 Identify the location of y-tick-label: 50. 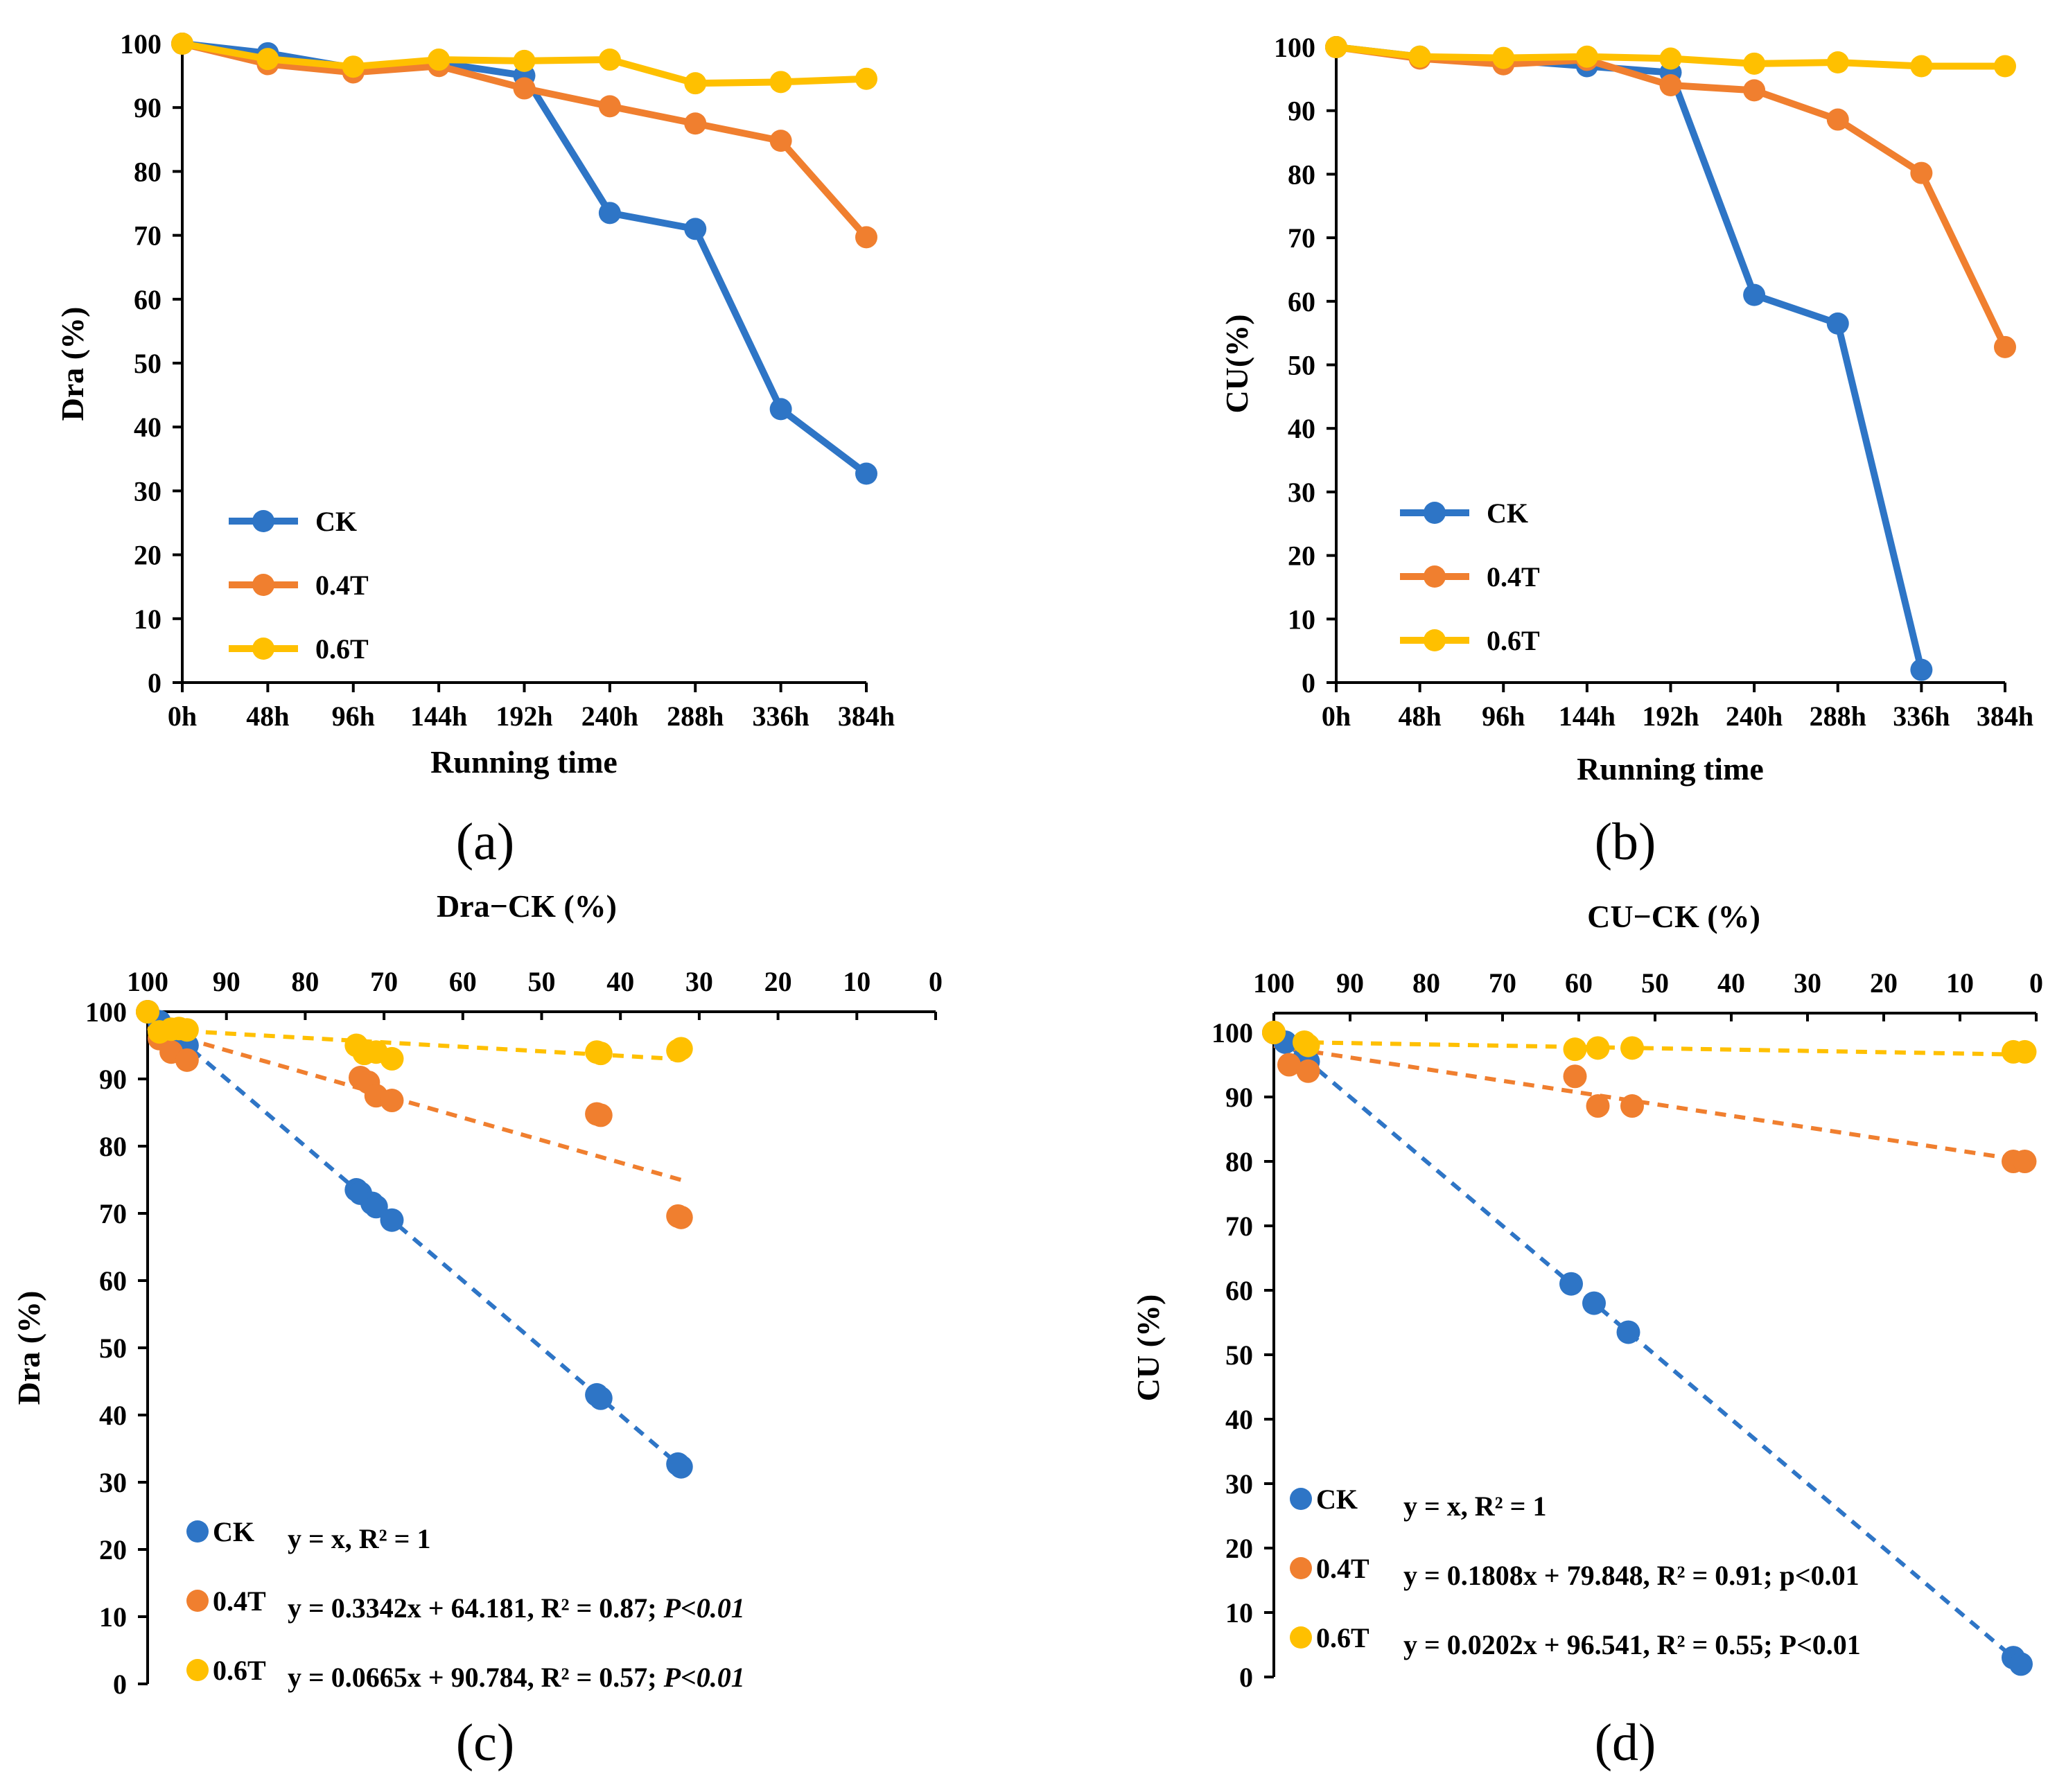
(1239, 1355).